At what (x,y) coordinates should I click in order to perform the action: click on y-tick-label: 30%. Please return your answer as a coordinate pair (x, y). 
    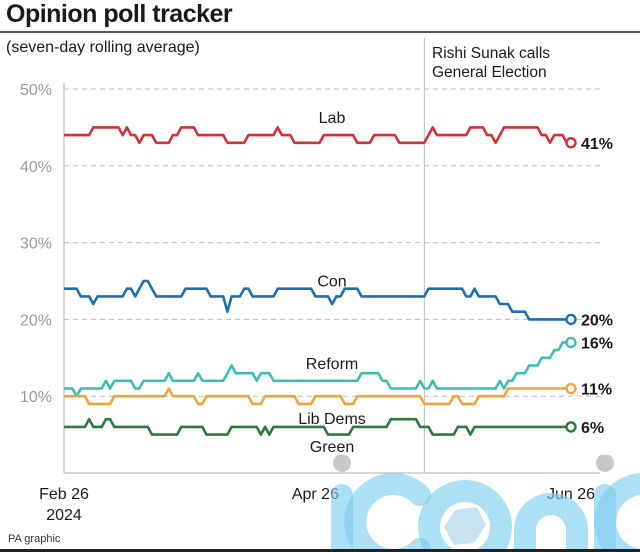
    Looking at the image, I should click on (36, 244).